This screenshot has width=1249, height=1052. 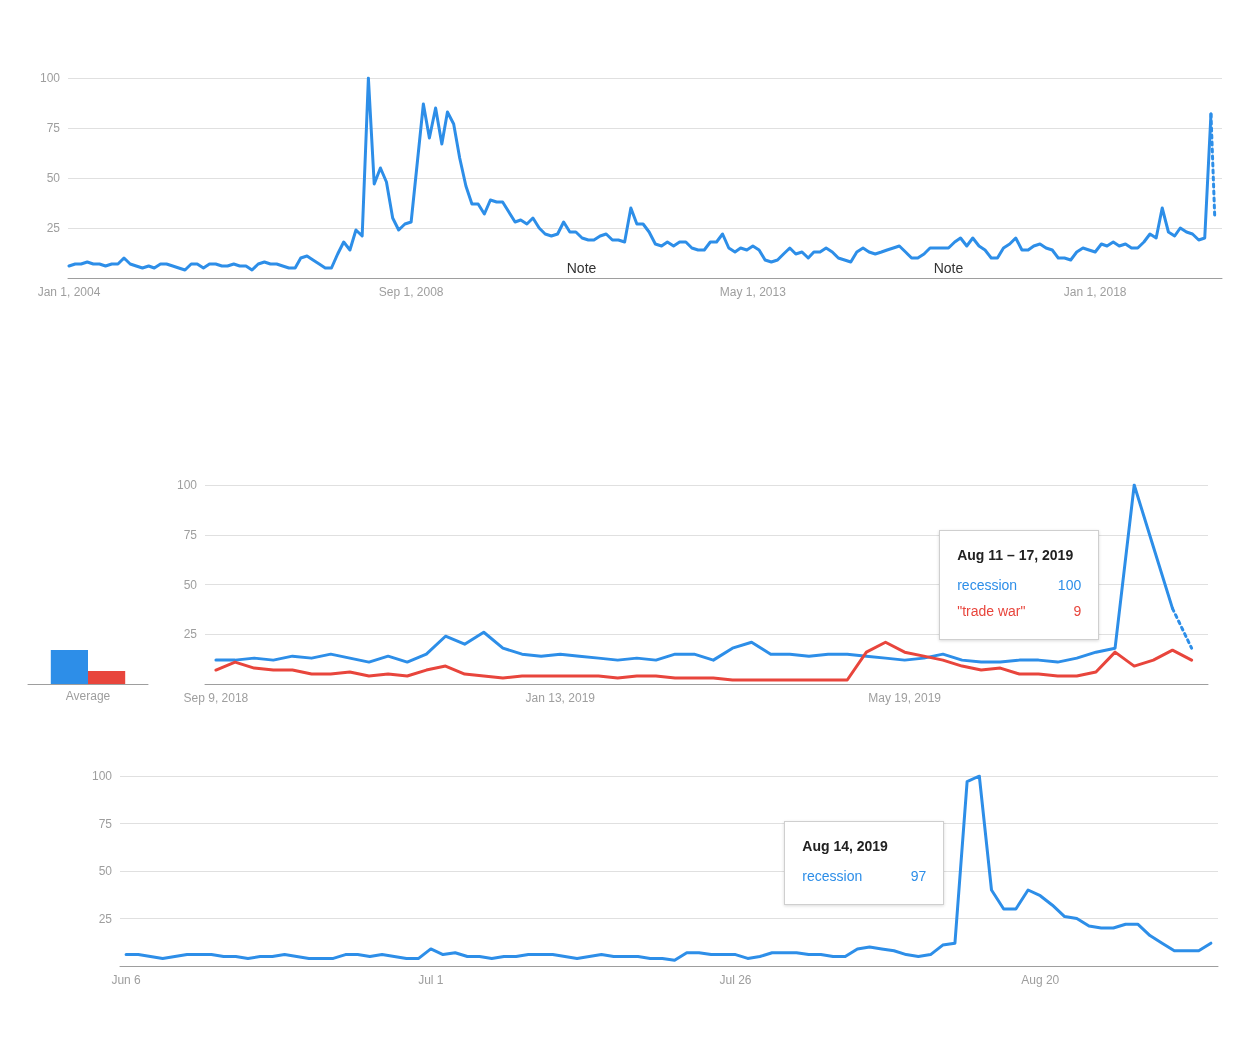 What do you see at coordinates (864, 863) in the screenshot?
I see `tooltip-box: Aug 14, 2019 recession 97` at bounding box center [864, 863].